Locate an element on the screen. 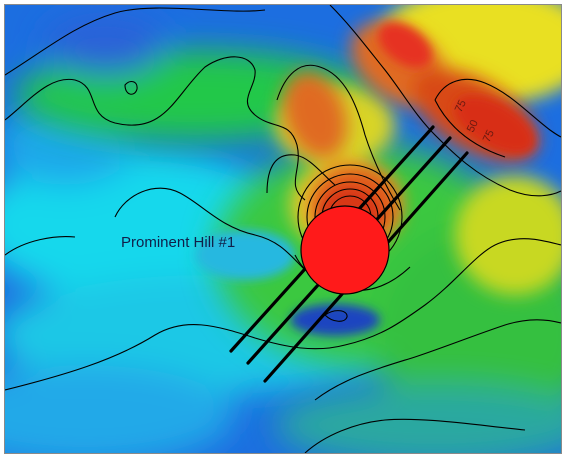 Image resolution: width=566 pixels, height=459 pixels. contour-label-3: 75 is located at coordinates (489, 136).